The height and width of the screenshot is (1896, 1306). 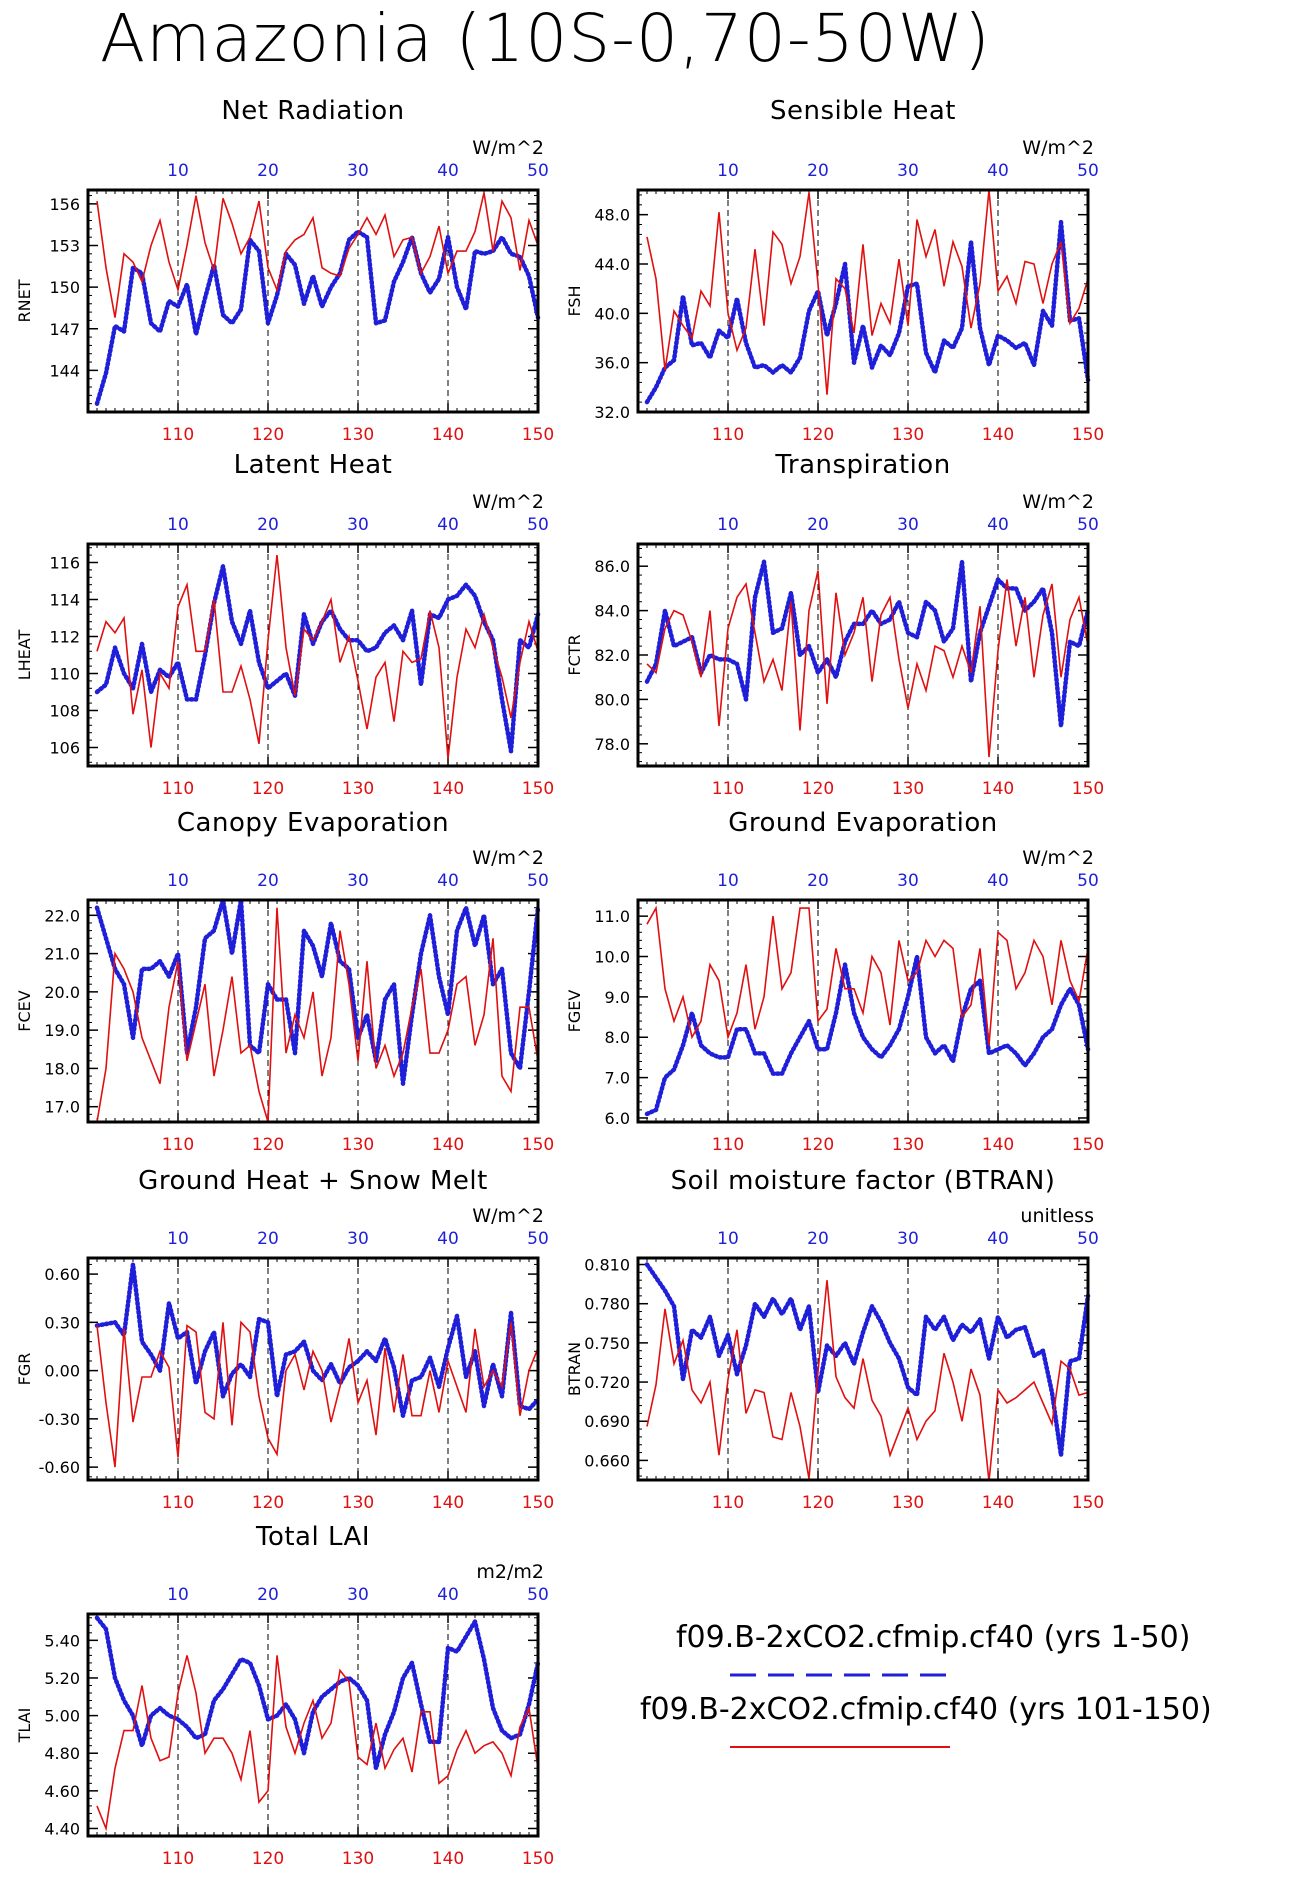 I want to click on y-tick-label: 9.0, so click(x=617, y=997).